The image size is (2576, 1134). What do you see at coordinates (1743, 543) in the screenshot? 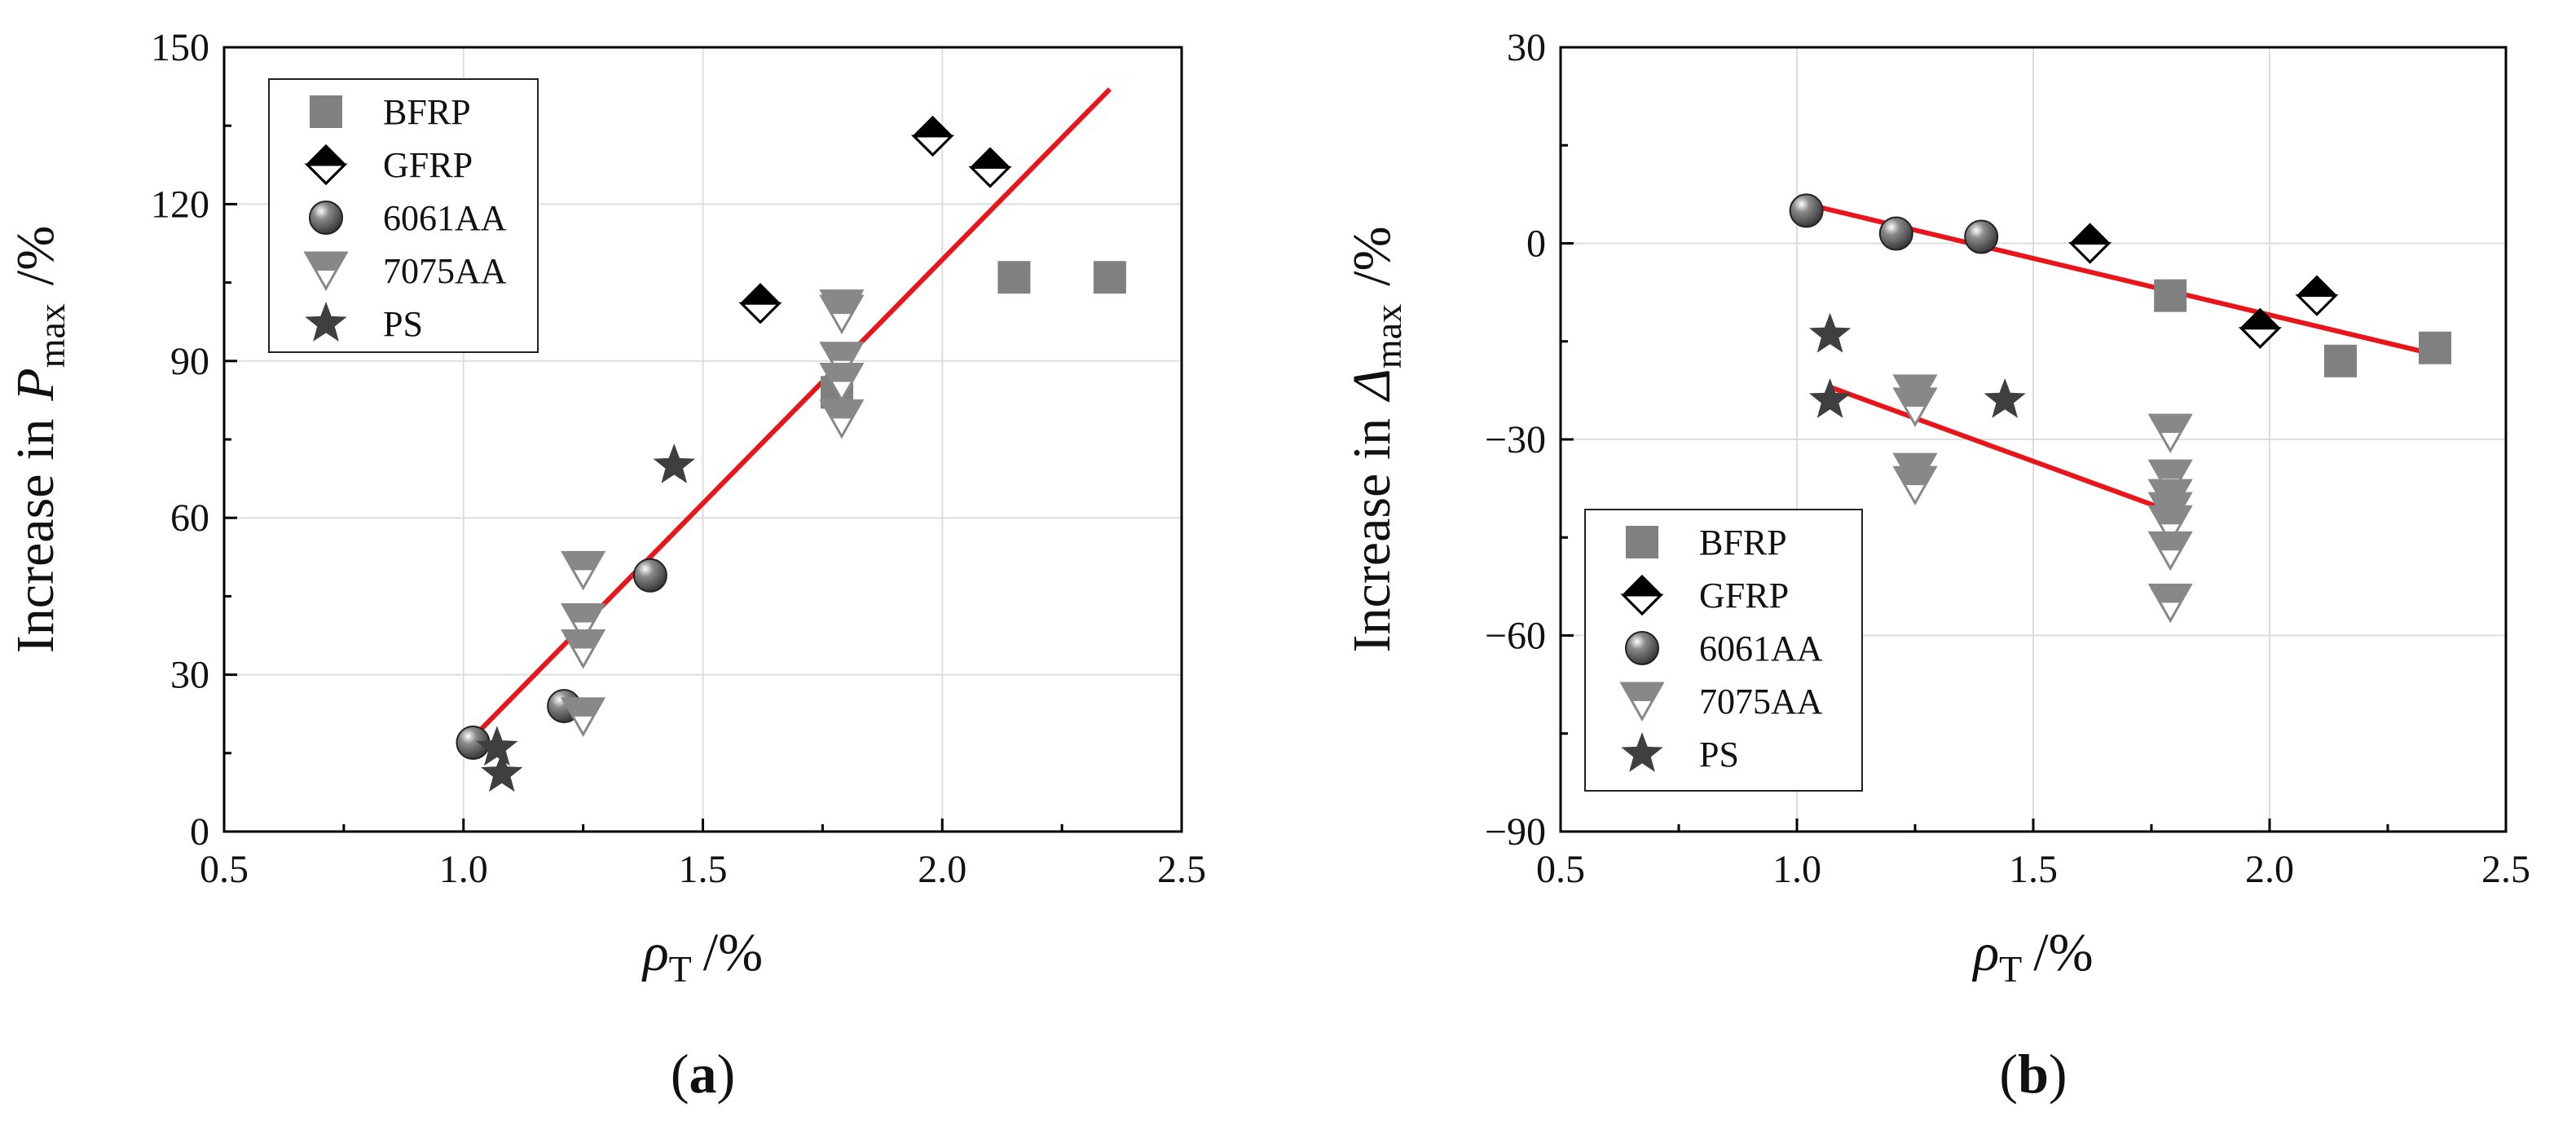
I see `legend-label: BFRP` at bounding box center [1743, 543].